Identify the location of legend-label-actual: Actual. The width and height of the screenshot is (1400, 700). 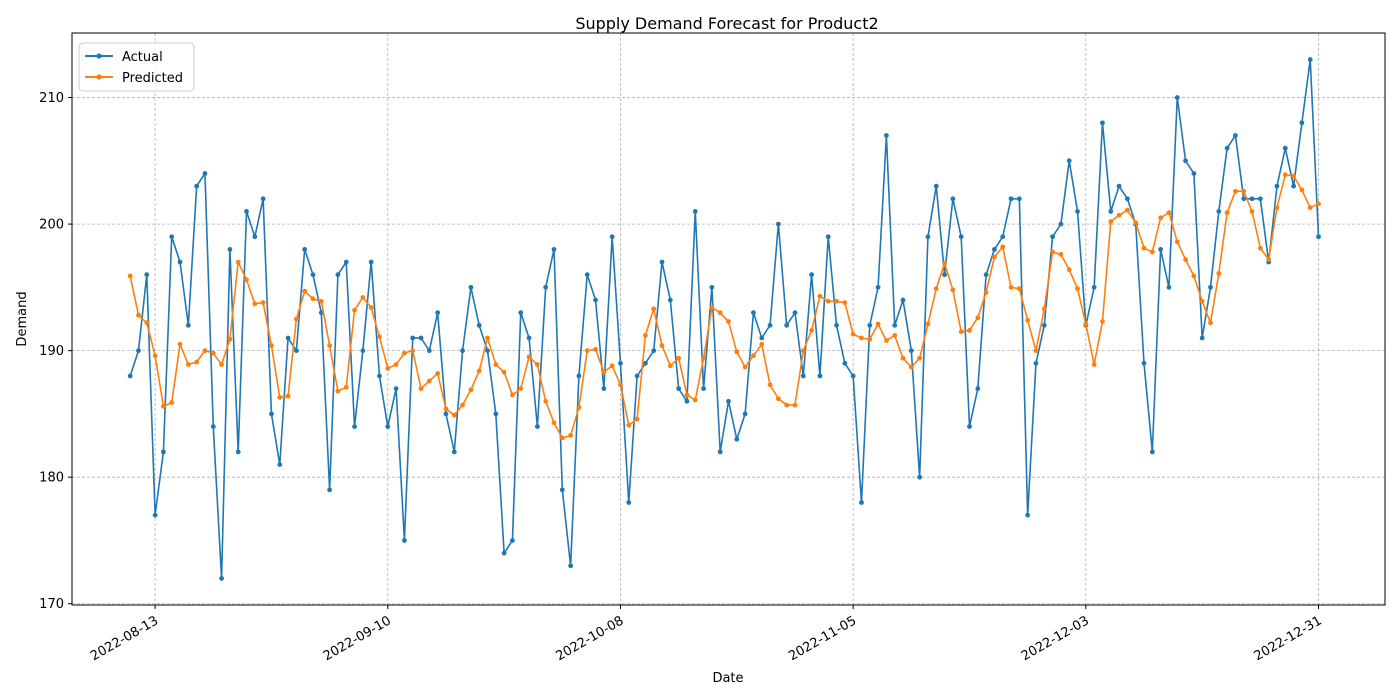
(142, 57).